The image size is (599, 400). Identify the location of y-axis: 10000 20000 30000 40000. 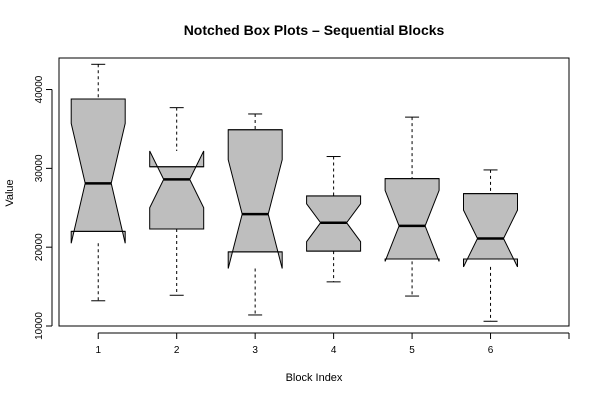
(43, 207).